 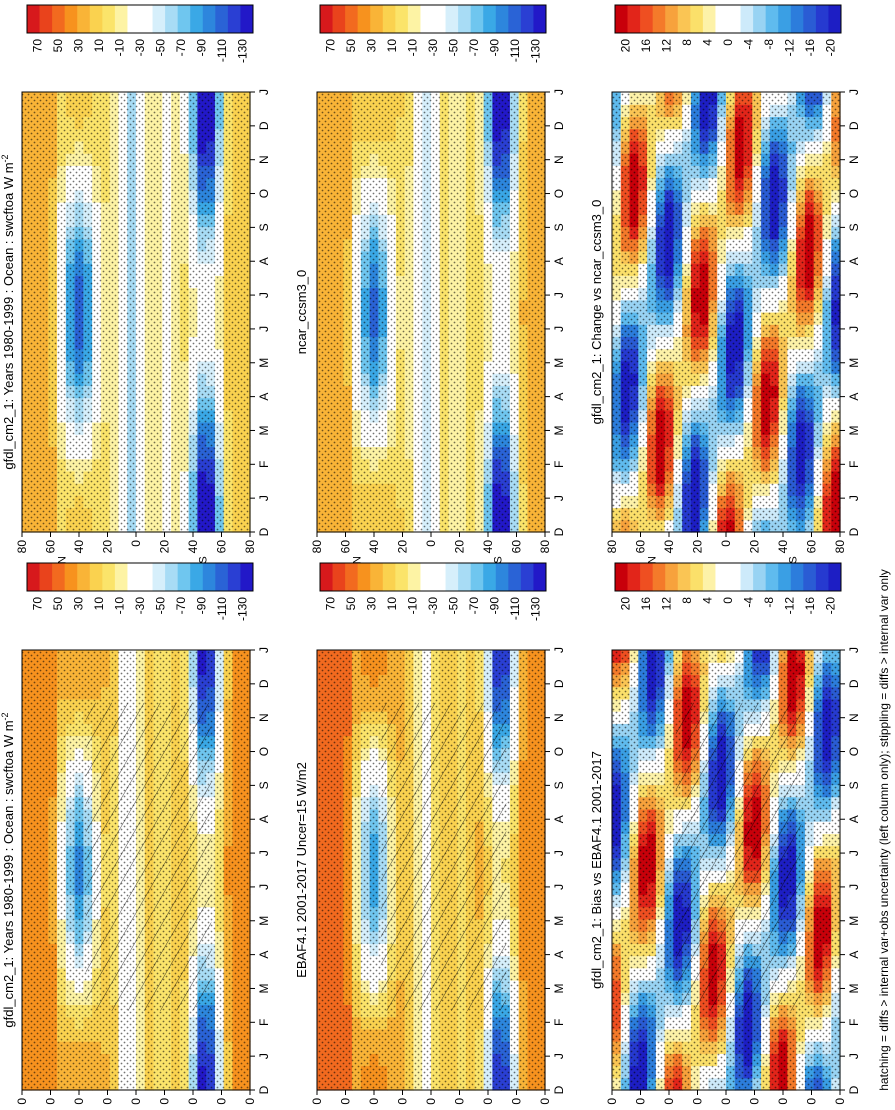 I want to click on colorbar-tick-label: 4, so click(x=707, y=42).